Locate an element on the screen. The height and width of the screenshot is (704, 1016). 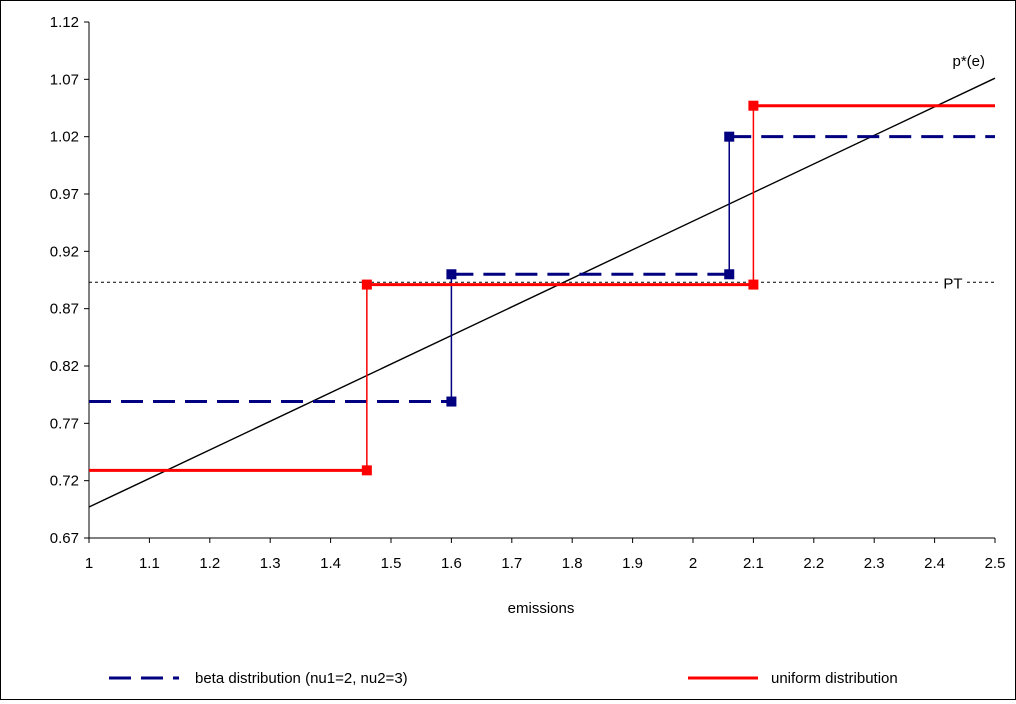
x-tick-label: 1.8 is located at coordinates (572, 563).